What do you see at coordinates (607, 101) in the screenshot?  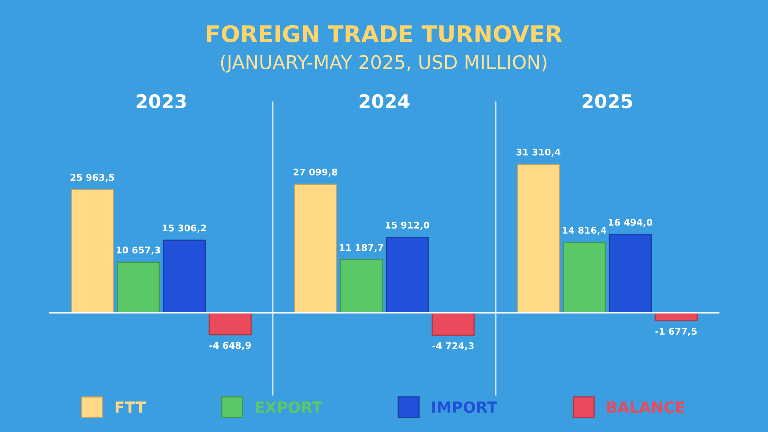 I see `x-tick-label: 2025` at bounding box center [607, 101].